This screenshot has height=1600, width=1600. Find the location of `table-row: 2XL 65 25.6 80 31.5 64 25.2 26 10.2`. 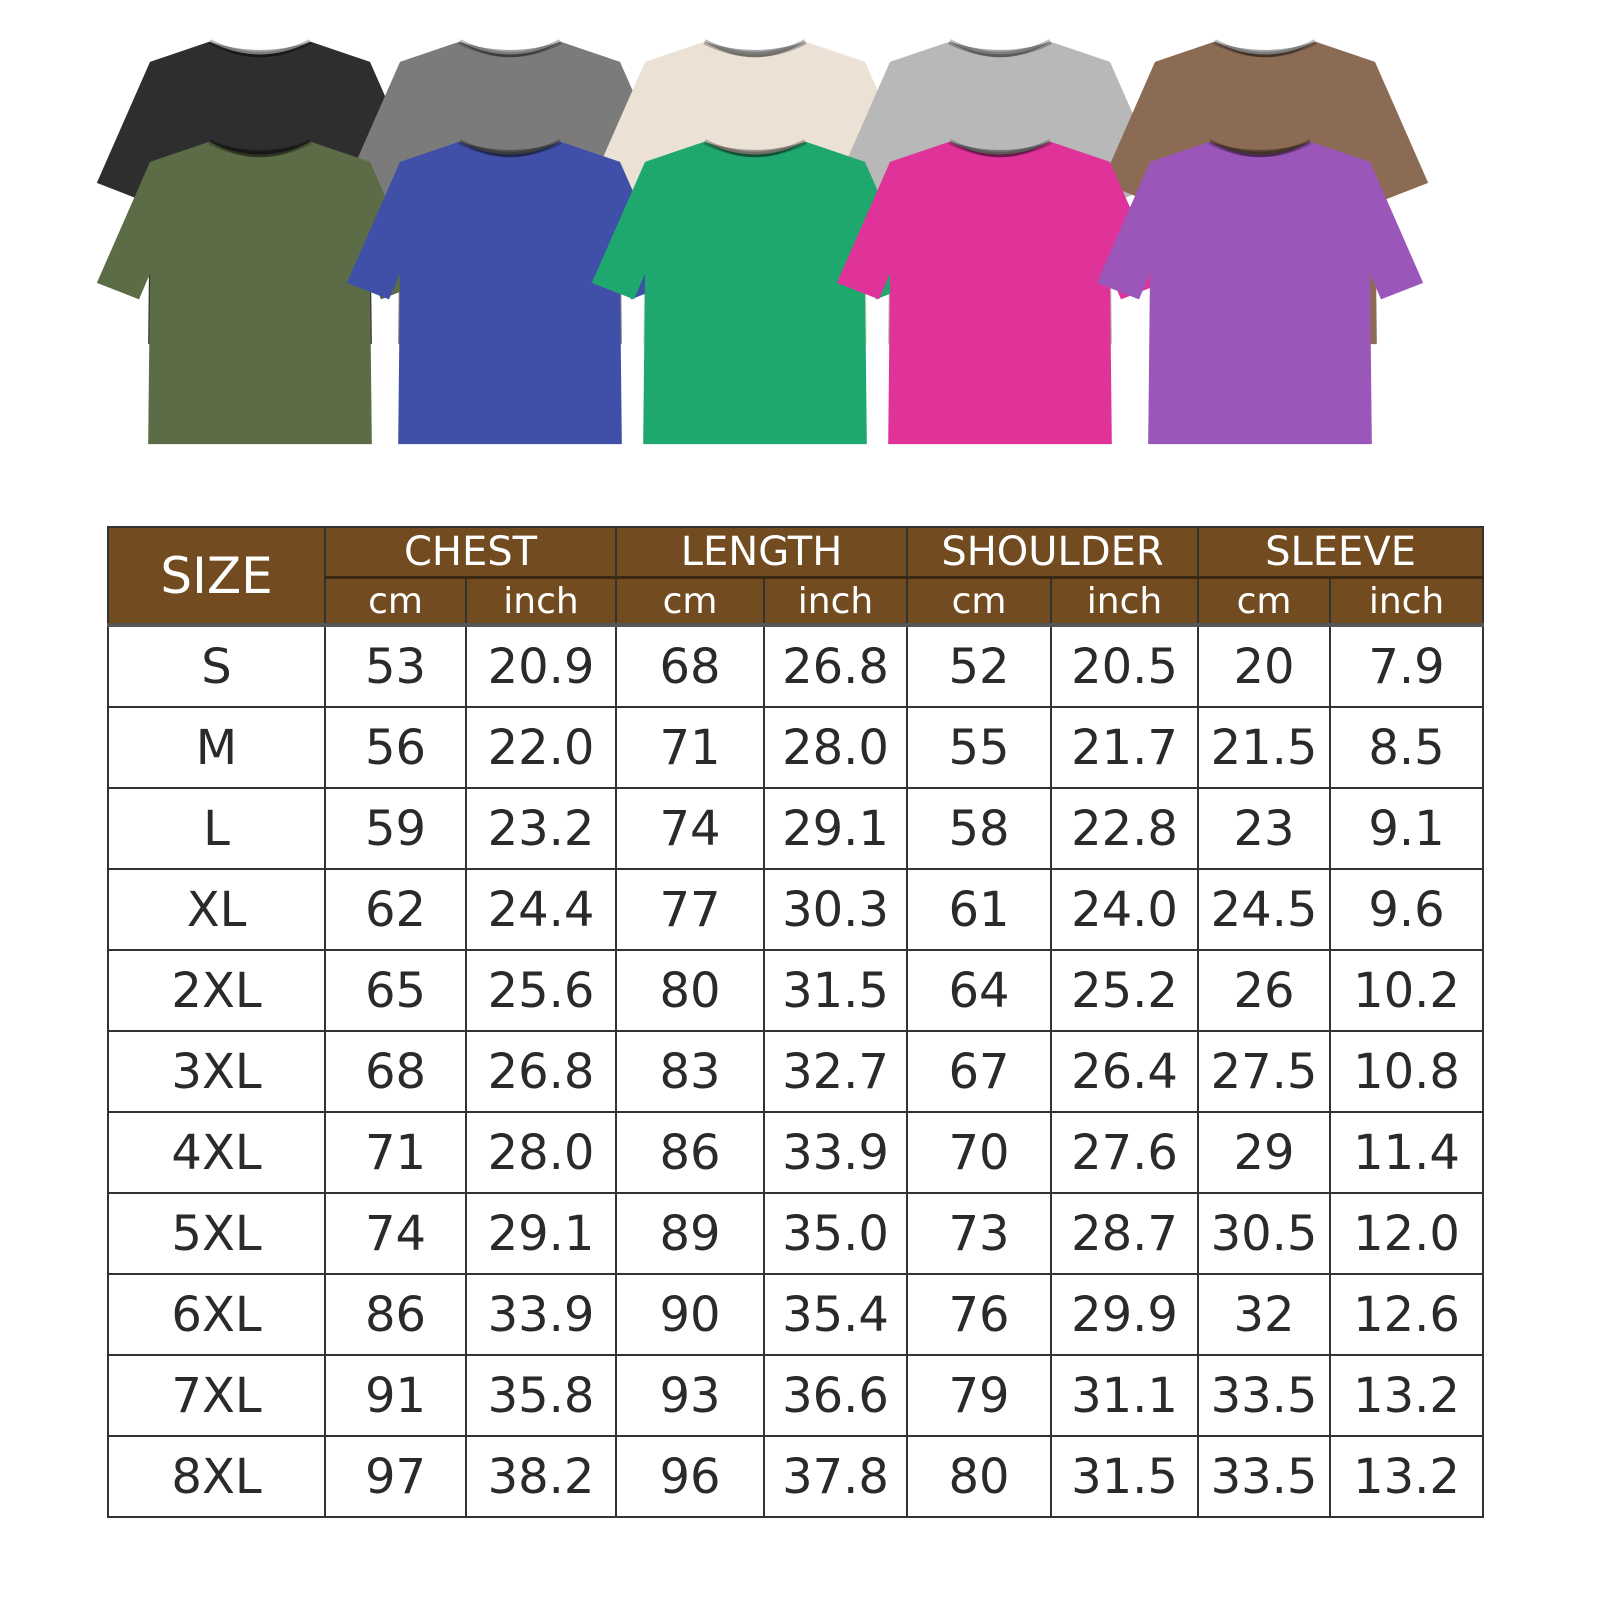

table-row: 2XL 65 25.6 80 31.5 64 25.2 26 10.2 is located at coordinates (796, 990).